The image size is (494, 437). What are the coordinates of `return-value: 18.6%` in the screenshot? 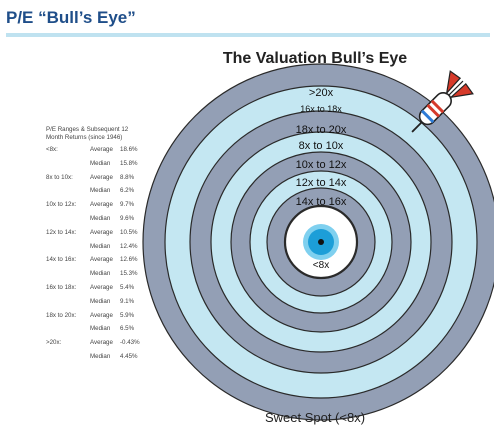 It's located at (129, 149).